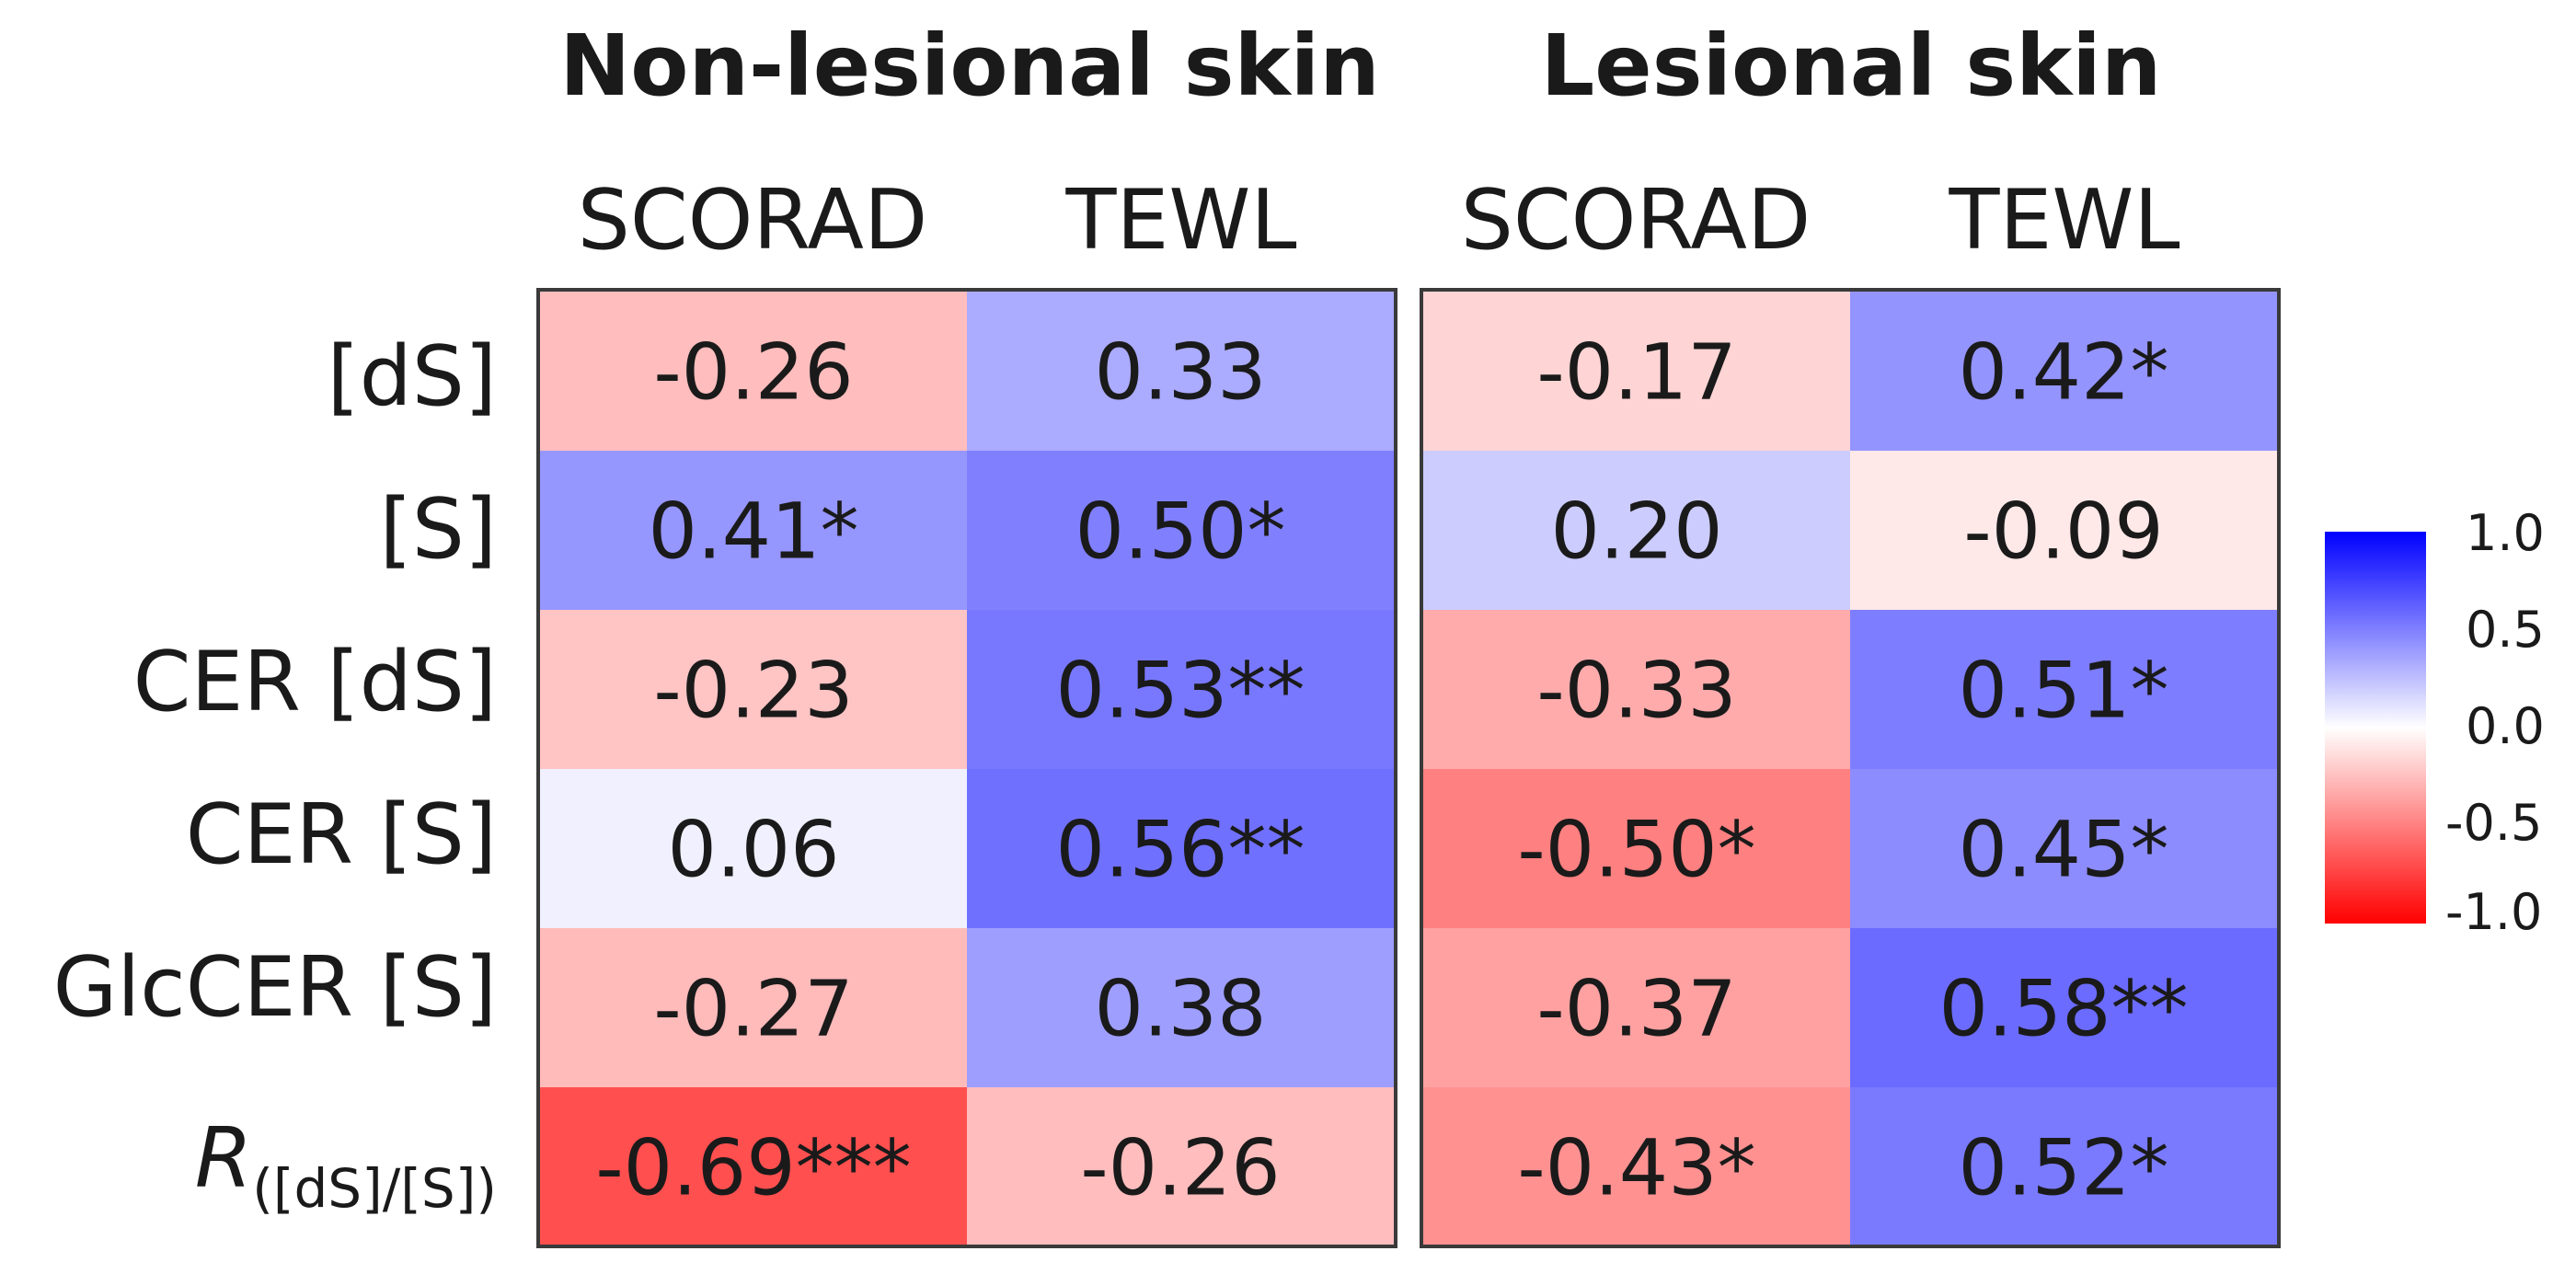 This screenshot has height=1274, width=2576. I want to click on heatmap-cell-label-non-lesional-tewl-row-2: 0.50*, so click(1180, 532).